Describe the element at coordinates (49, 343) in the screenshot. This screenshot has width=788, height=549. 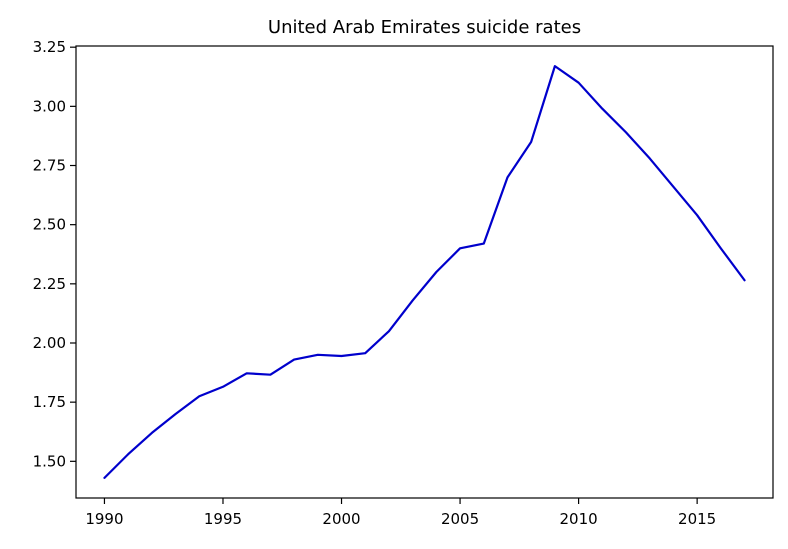
I see `y-tick-label: 2.00` at that location.